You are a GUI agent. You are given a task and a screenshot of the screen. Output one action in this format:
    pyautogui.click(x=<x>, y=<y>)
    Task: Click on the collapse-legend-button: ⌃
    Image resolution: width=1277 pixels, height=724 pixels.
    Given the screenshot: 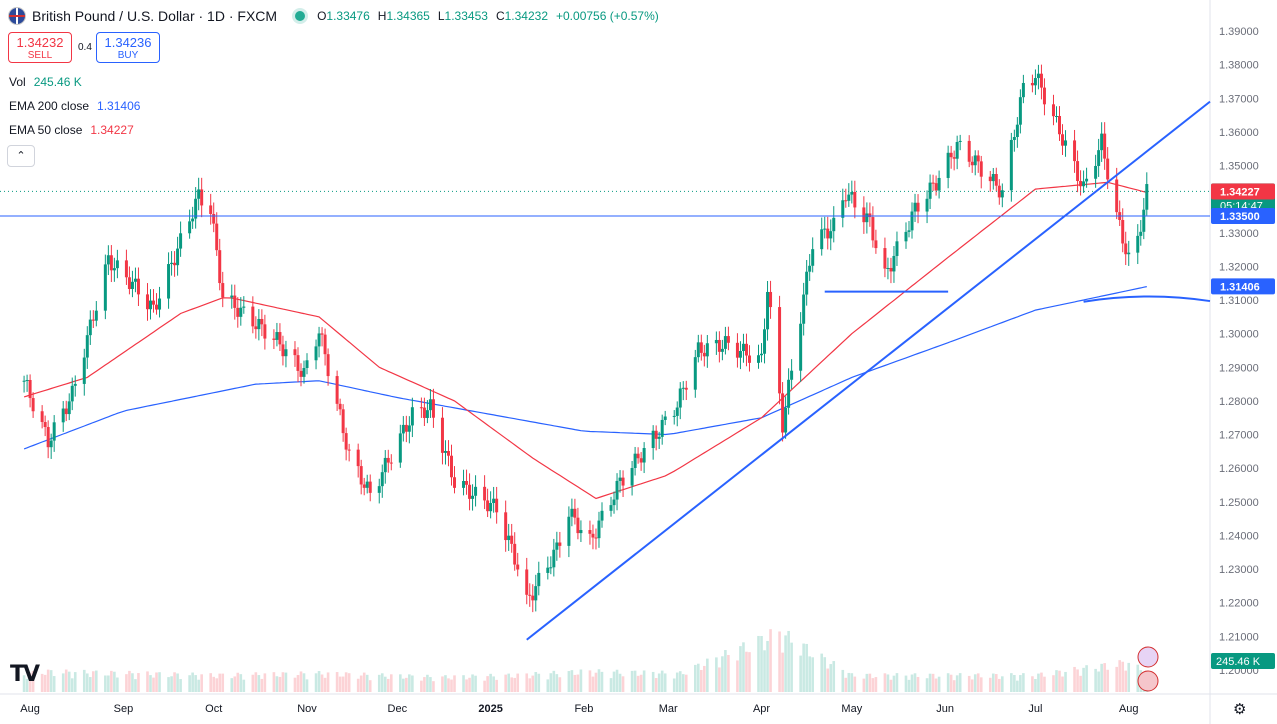 What is the action you would take?
    pyautogui.click(x=21, y=156)
    